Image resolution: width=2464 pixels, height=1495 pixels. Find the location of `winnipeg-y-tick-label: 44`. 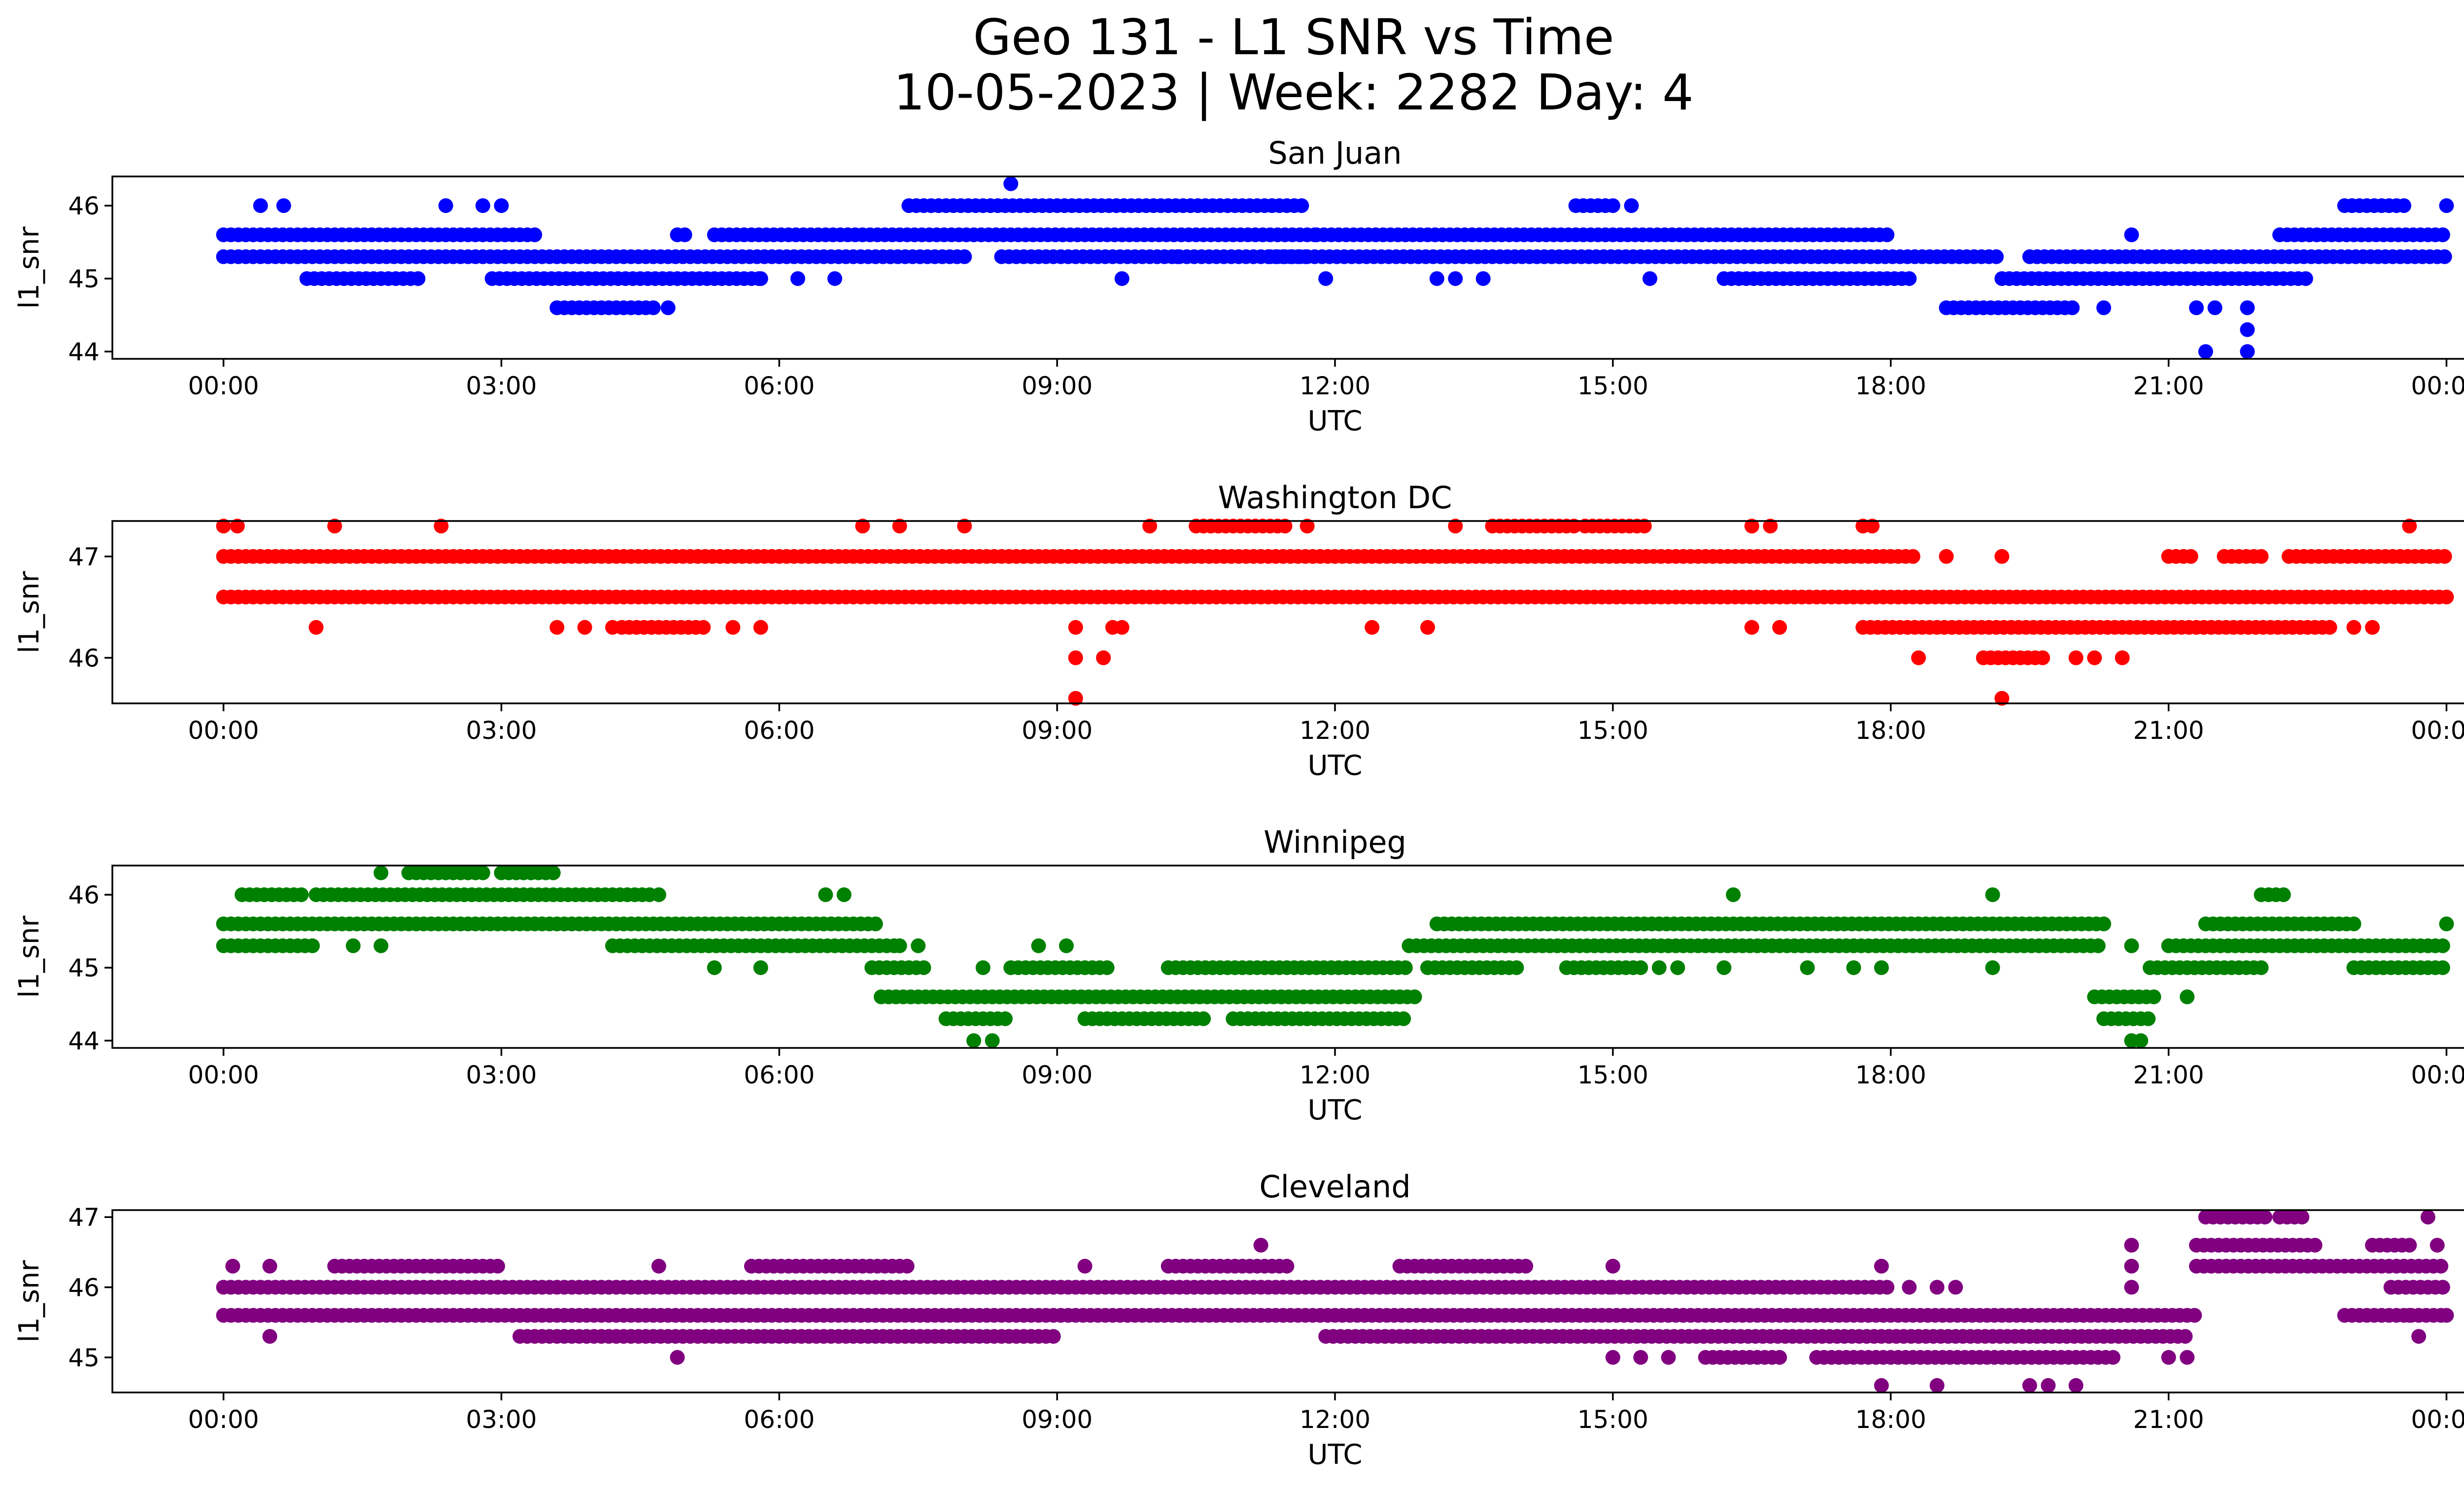

winnipeg-y-tick-label: 44 is located at coordinates (84, 1041).